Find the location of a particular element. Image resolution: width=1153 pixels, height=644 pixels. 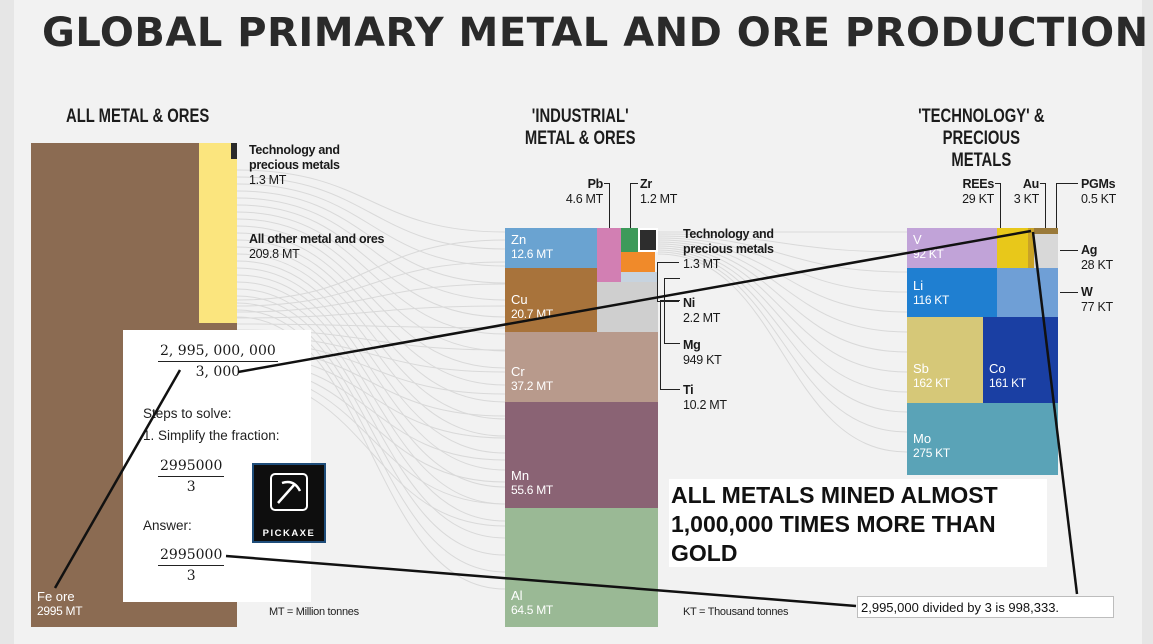

au-value: 3 KT is located at coordinates (1026, 199).